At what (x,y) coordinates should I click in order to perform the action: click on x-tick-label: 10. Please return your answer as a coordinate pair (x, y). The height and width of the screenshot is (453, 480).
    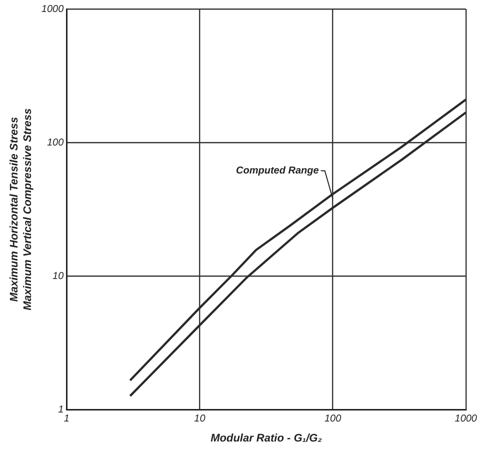
    Looking at the image, I should click on (200, 419).